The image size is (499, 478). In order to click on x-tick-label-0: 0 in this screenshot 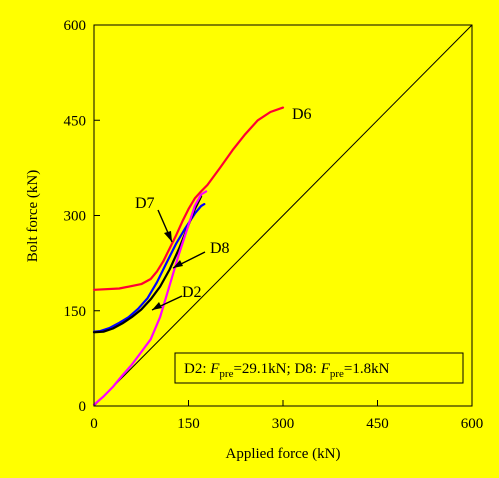, I will do `click(94, 424)`.